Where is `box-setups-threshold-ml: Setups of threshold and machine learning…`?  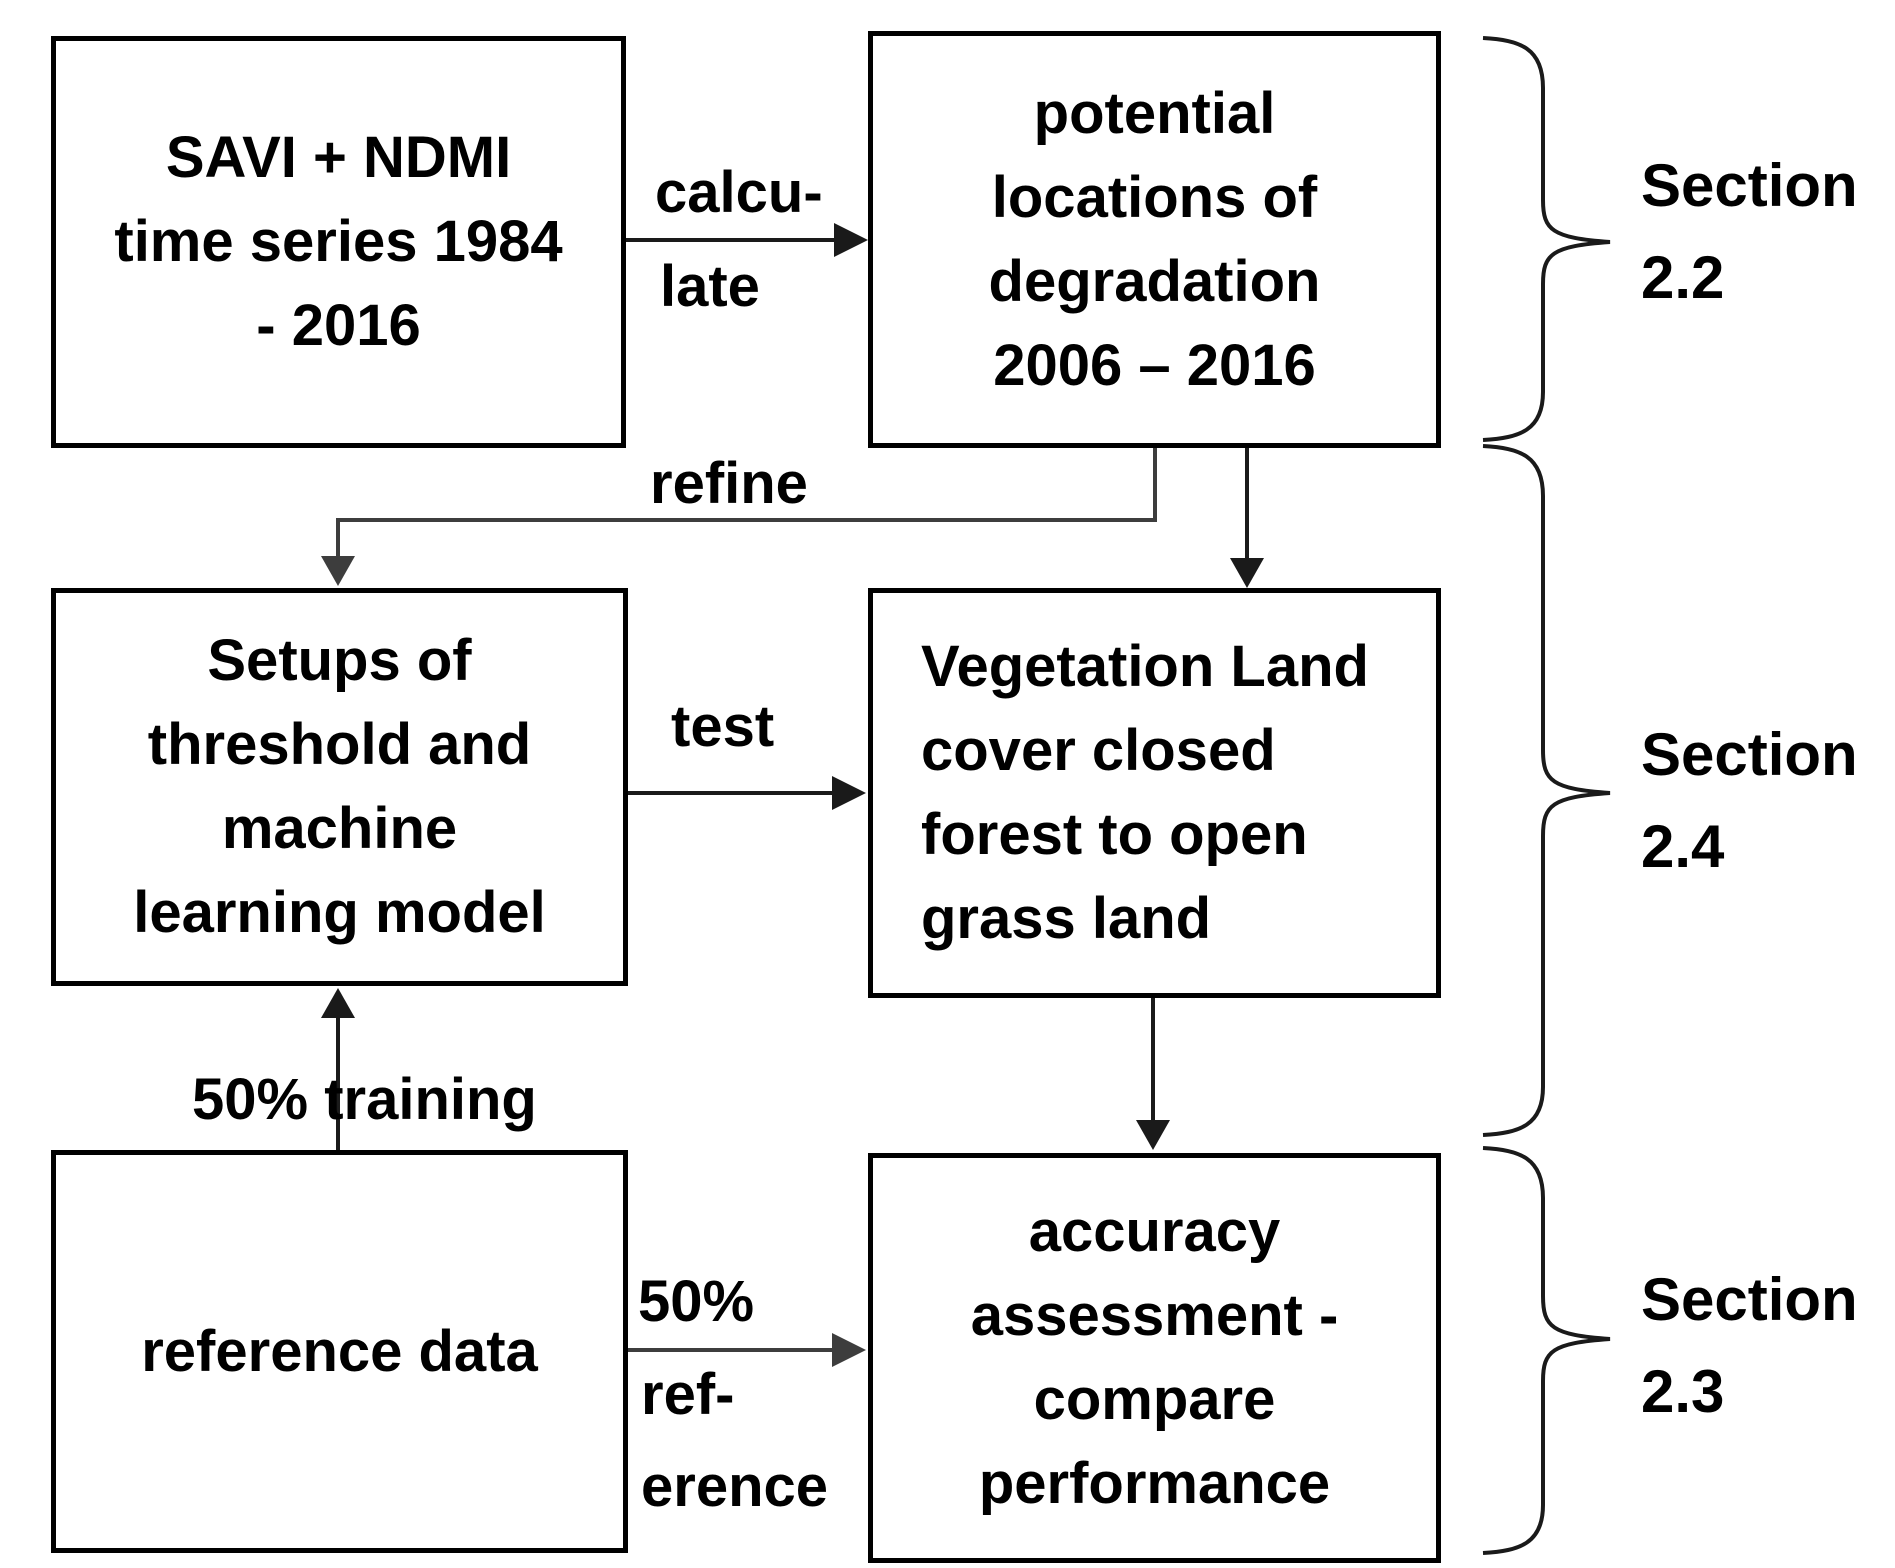 box-setups-threshold-ml: Setups of threshold and machine learning… is located at coordinates (339, 787).